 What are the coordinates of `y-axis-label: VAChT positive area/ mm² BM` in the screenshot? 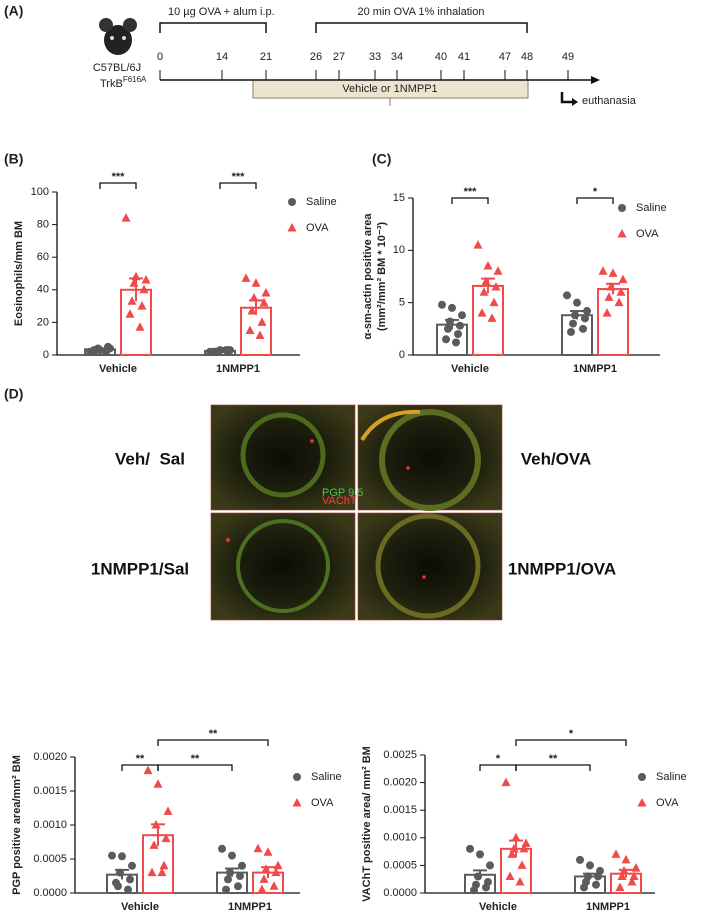 It's located at (367, 824).